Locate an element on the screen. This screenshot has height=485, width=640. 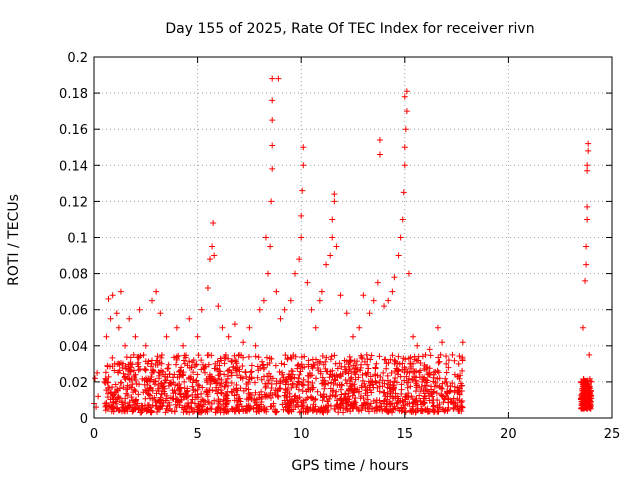
y-tick-label: 0.14 is located at coordinates (73, 166).